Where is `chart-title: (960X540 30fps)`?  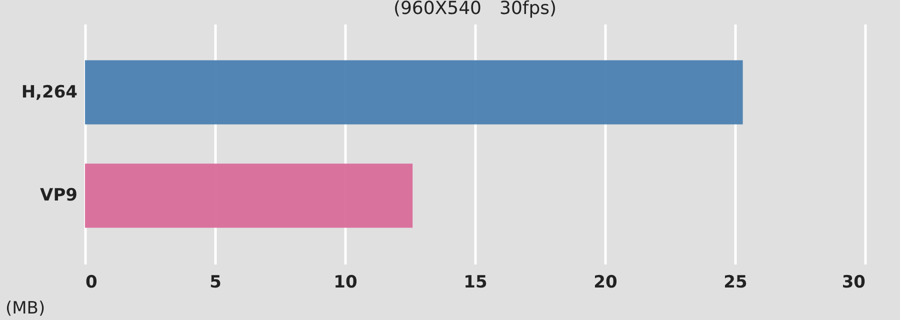 chart-title: (960X540 30fps) is located at coordinates (475, 9).